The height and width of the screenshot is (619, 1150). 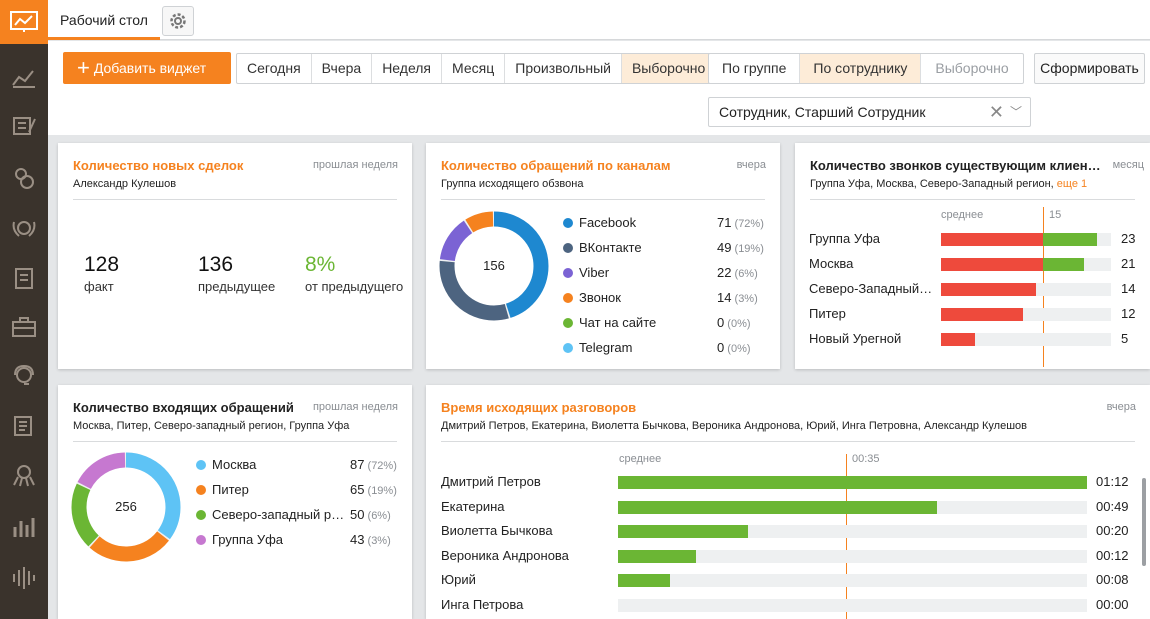 I want to click on kpi-prev-label: предыдущее, so click(x=237, y=286).